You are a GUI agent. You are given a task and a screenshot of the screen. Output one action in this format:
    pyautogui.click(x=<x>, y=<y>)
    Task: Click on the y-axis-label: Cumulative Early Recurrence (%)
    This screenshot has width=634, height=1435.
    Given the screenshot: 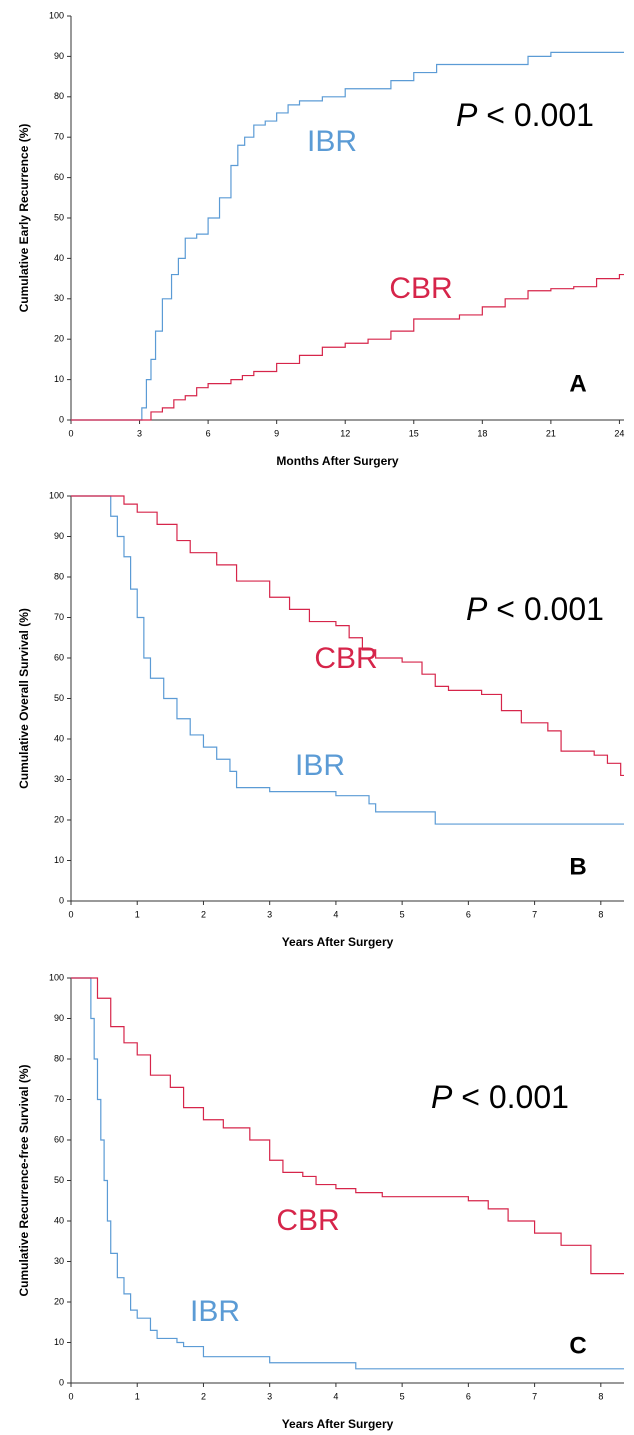 What is the action you would take?
    pyautogui.click(x=24, y=218)
    